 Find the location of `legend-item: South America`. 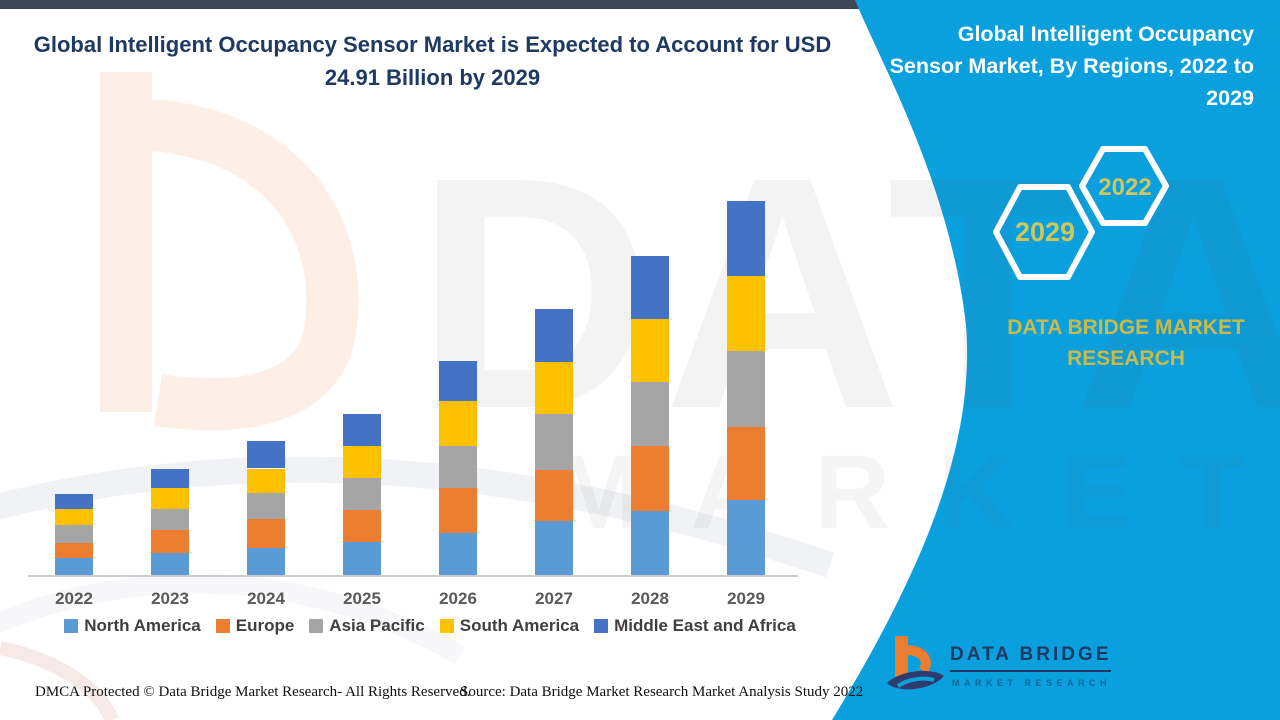

legend-item: South America is located at coordinates (509, 626).